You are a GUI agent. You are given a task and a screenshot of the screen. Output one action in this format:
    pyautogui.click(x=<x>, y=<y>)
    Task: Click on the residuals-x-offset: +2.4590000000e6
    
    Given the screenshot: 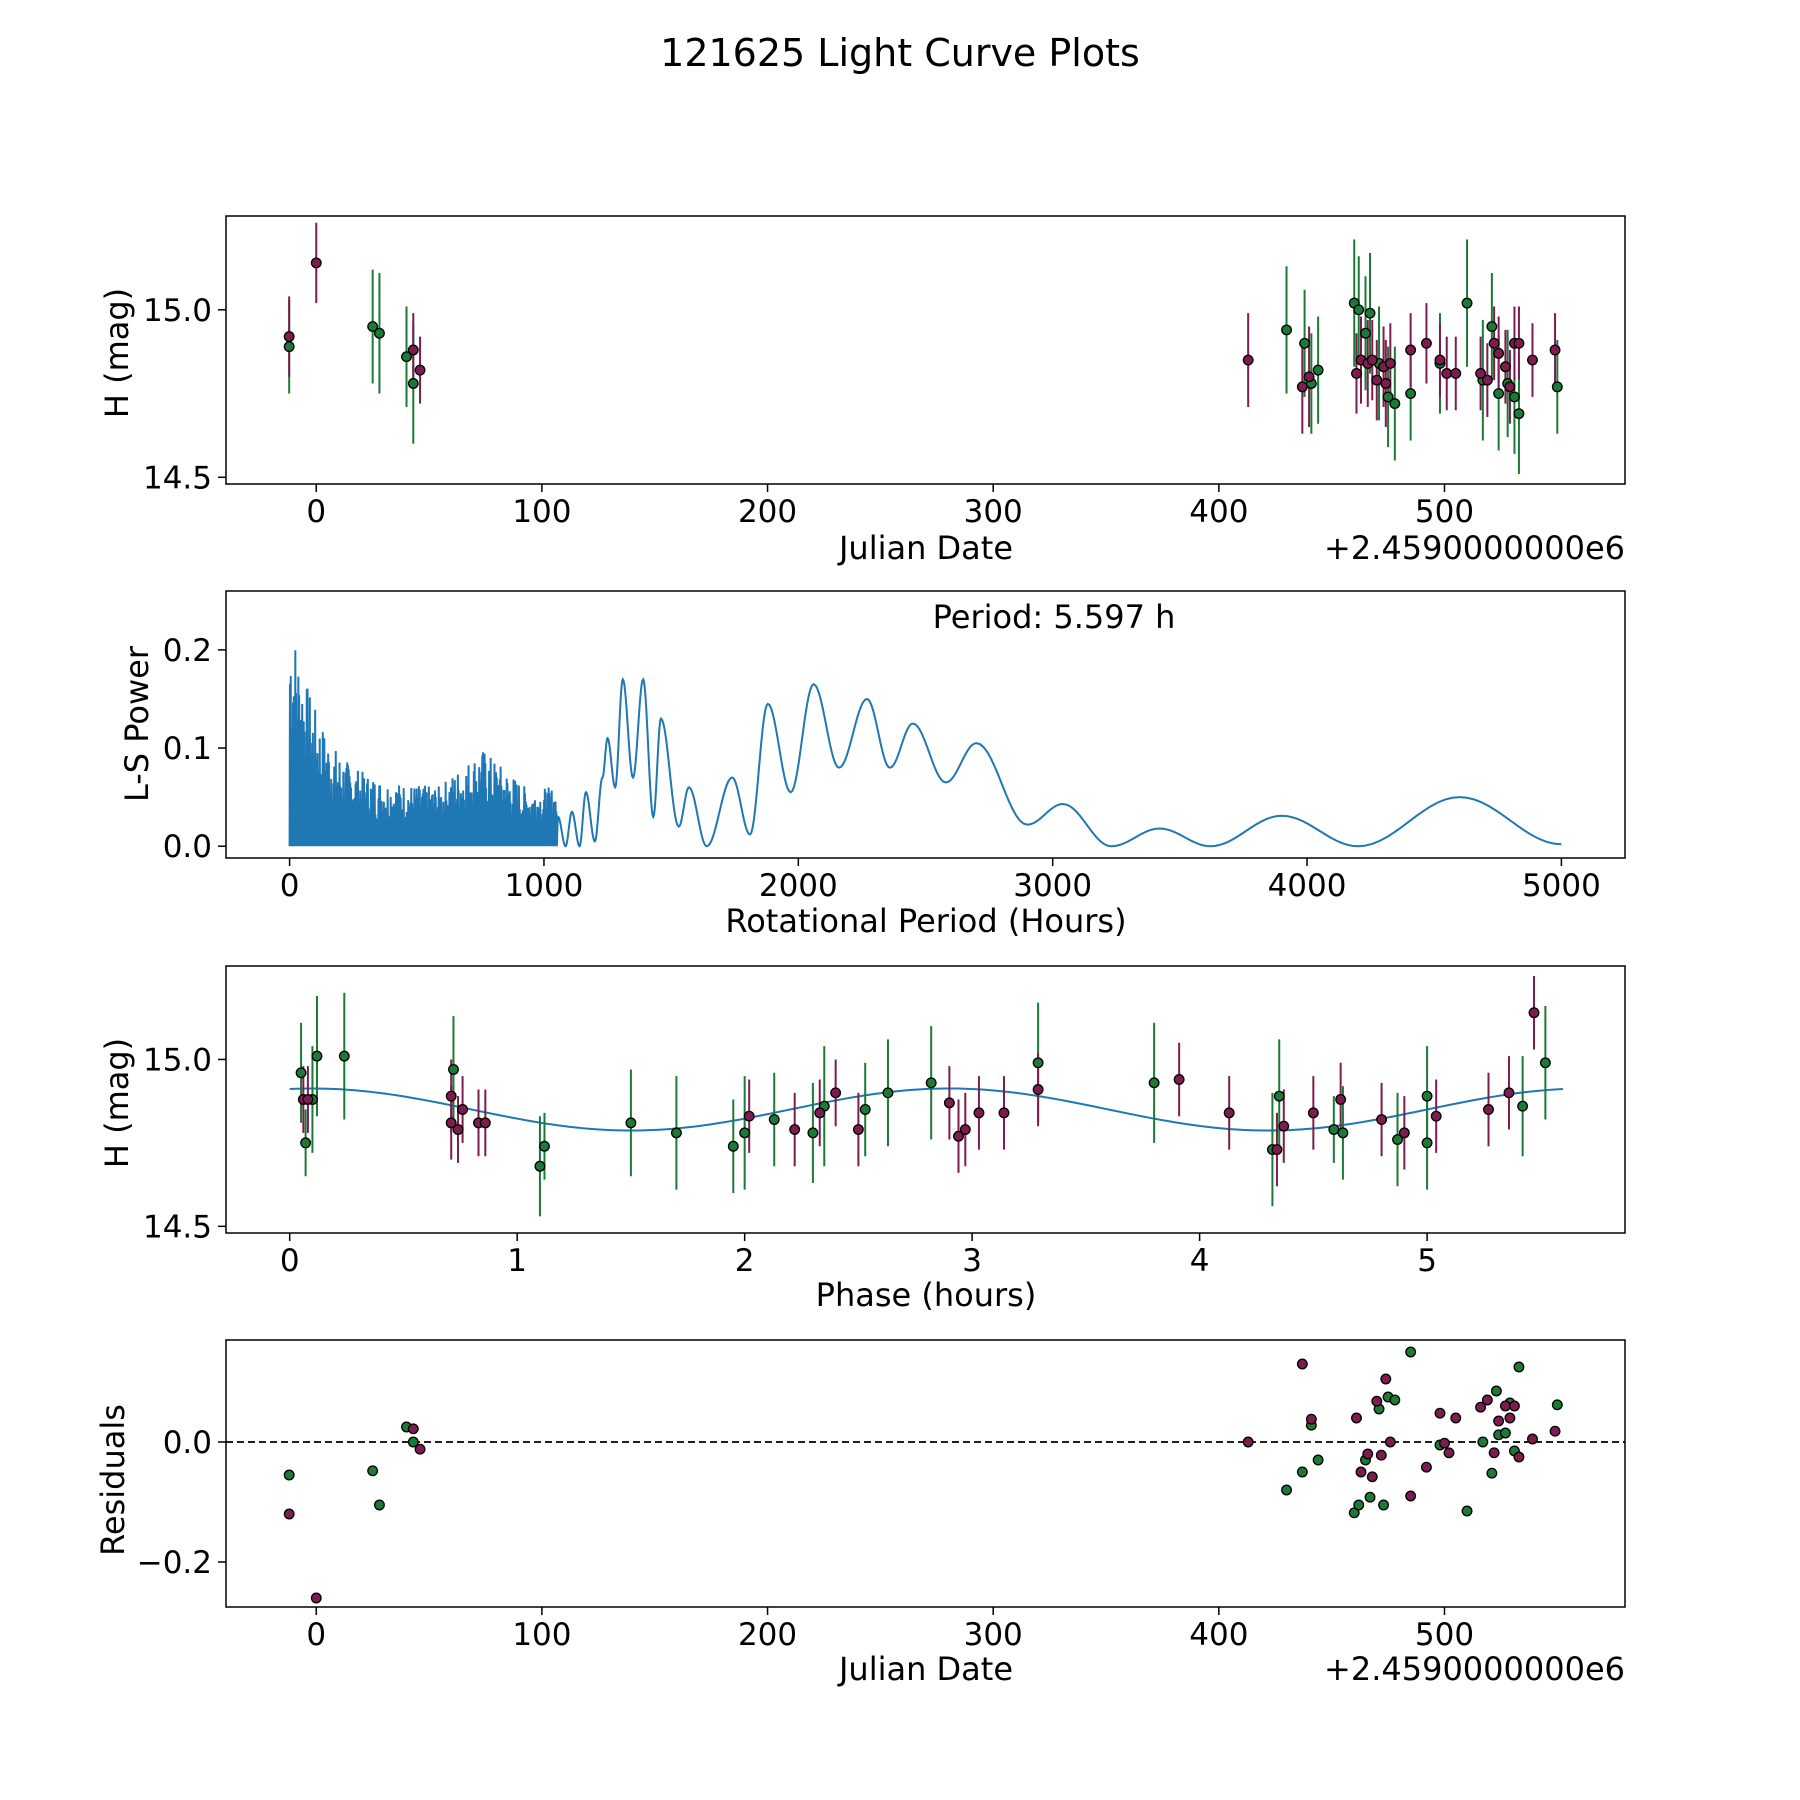 What is the action you would take?
    pyautogui.click(x=1474, y=1669)
    